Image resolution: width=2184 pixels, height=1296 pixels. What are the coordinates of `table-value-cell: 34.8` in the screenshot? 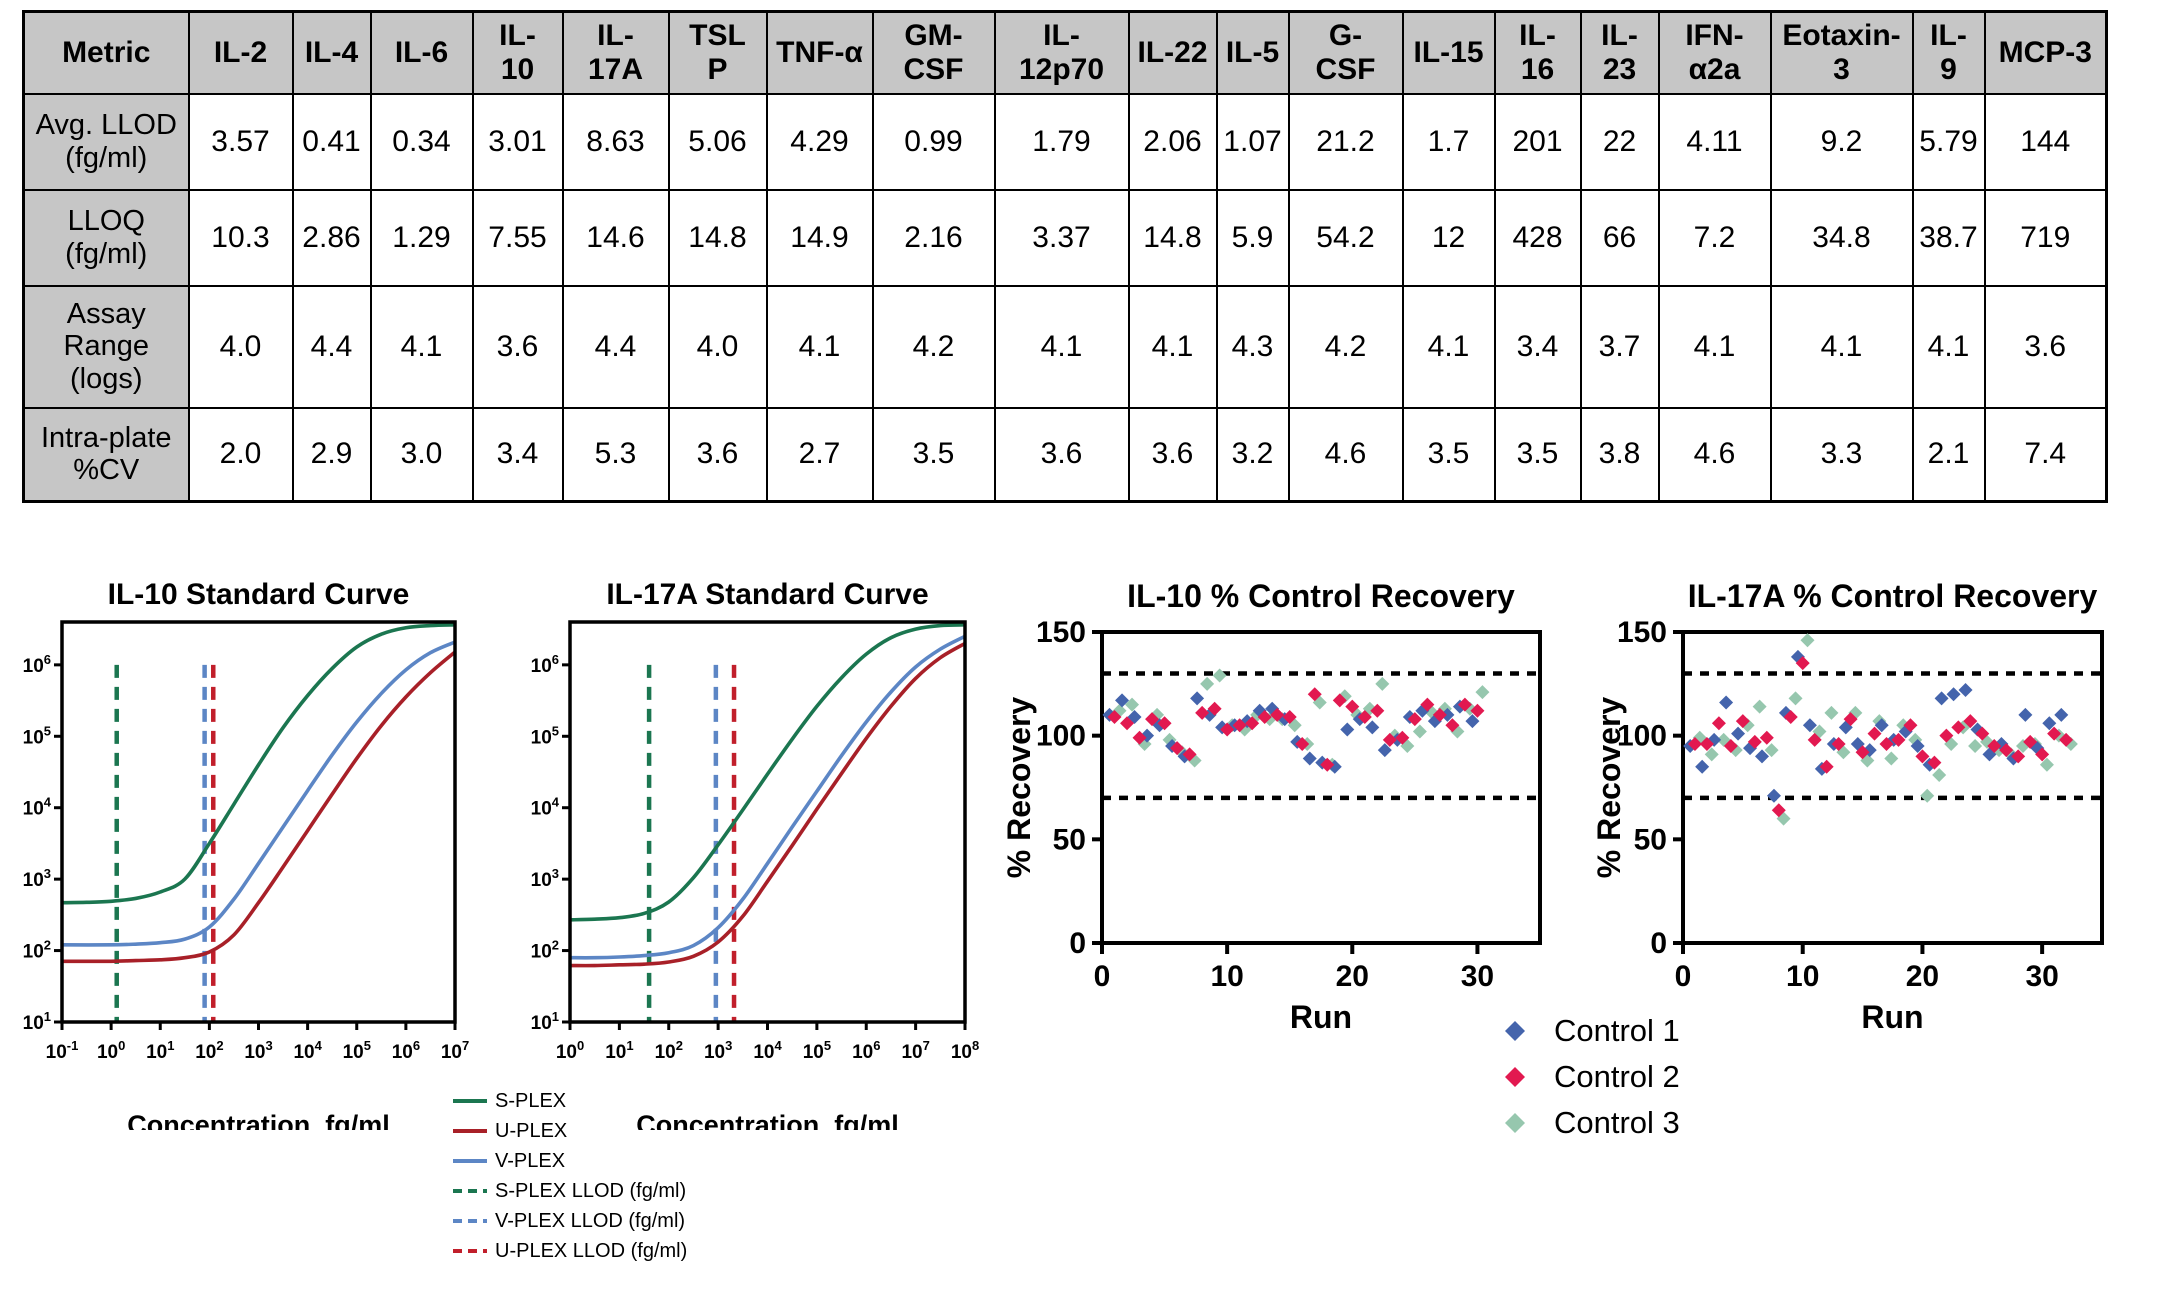 It's located at (1841, 237).